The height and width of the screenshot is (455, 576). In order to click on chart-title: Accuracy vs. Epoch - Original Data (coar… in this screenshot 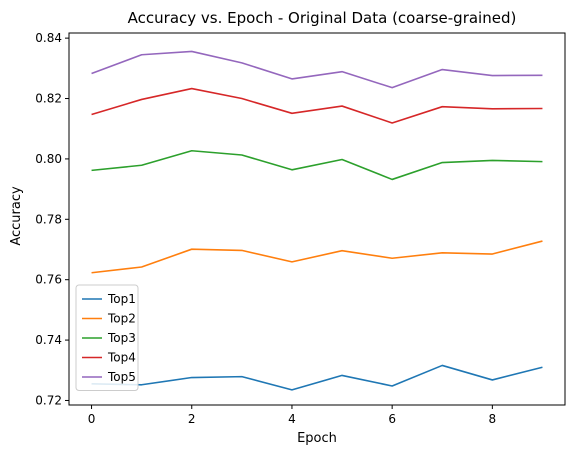, I will do `click(322, 18)`.